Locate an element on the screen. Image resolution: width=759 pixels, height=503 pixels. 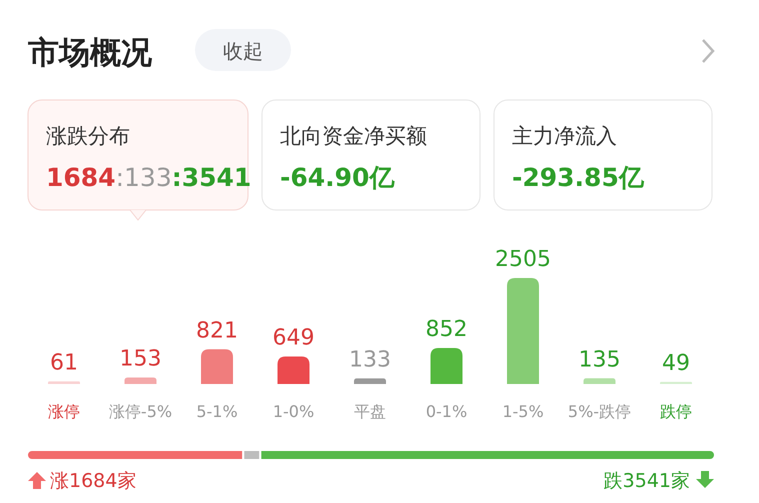
x-tick-label: 1-5% is located at coordinates (523, 411).